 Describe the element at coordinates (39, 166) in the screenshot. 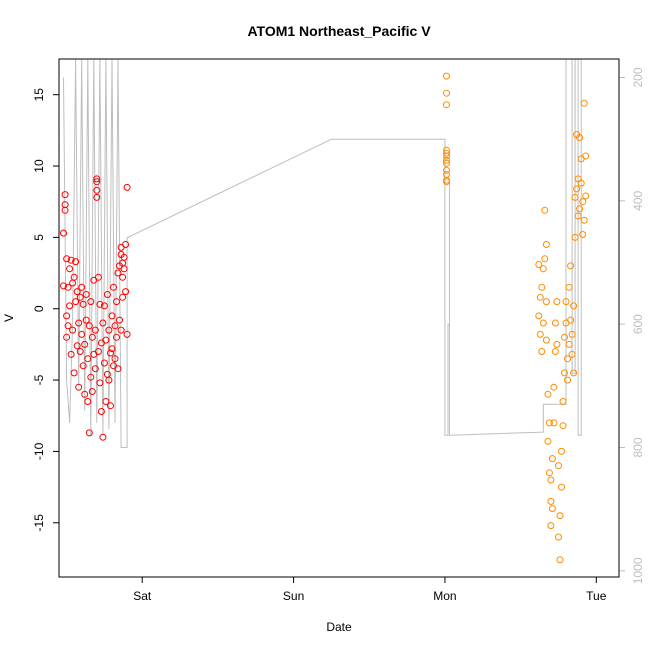

I see `y-tick-label: 10` at that location.